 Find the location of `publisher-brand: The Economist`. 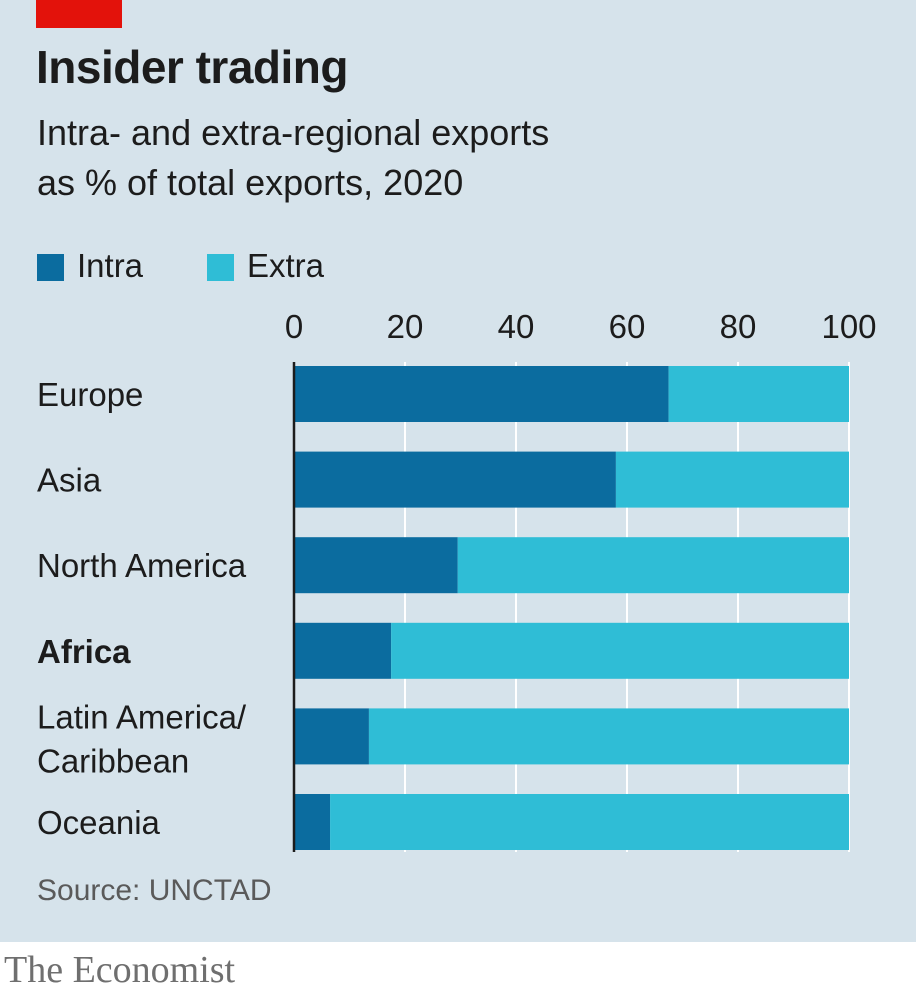

publisher-brand: The Economist is located at coordinates (120, 970).